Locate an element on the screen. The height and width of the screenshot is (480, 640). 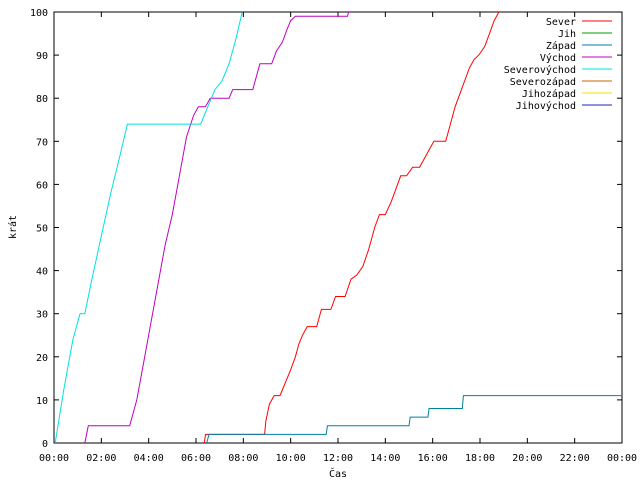
x-tick-label: 10:00 is located at coordinates (291, 458).